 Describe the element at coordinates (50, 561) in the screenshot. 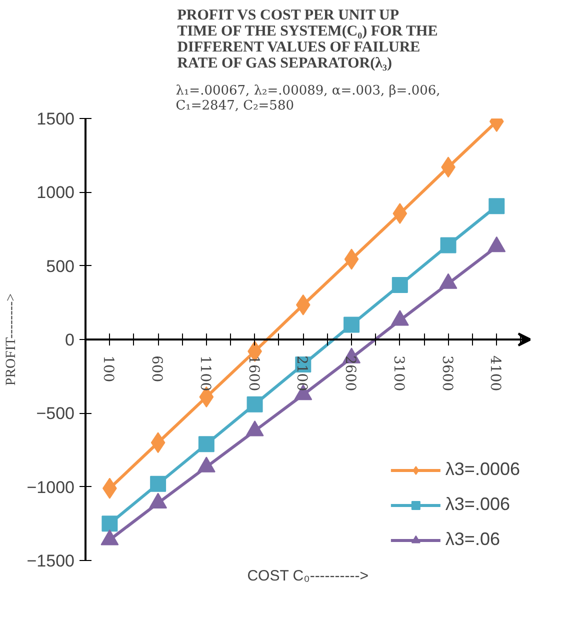

I see `y-tick-label: −1500` at that location.